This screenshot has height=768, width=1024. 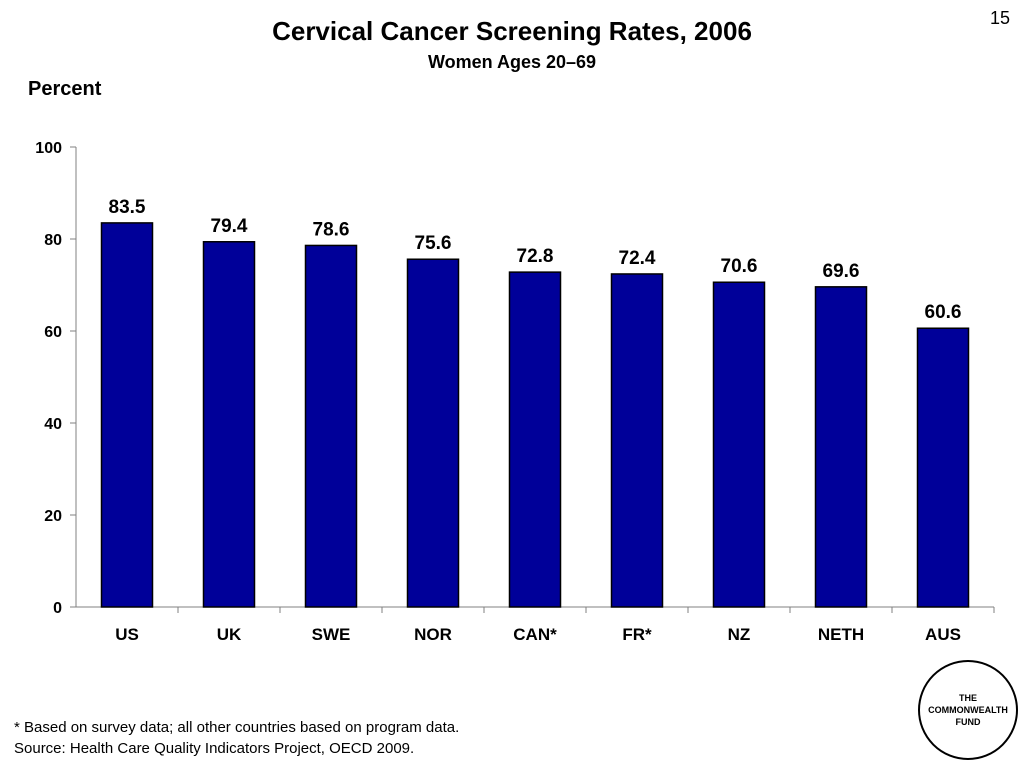 What do you see at coordinates (229, 634) in the screenshot?
I see `x-tick-label: UK` at bounding box center [229, 634].